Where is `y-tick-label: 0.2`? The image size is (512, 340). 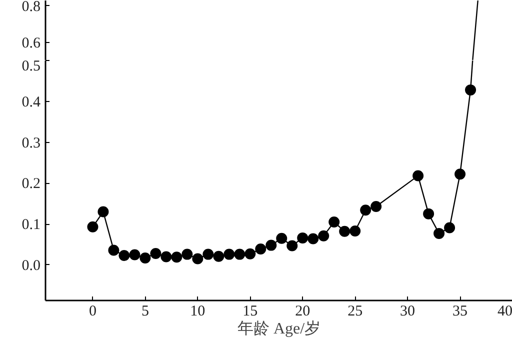 y-tick-label: 0.2 is located at coordinates (31, 184).